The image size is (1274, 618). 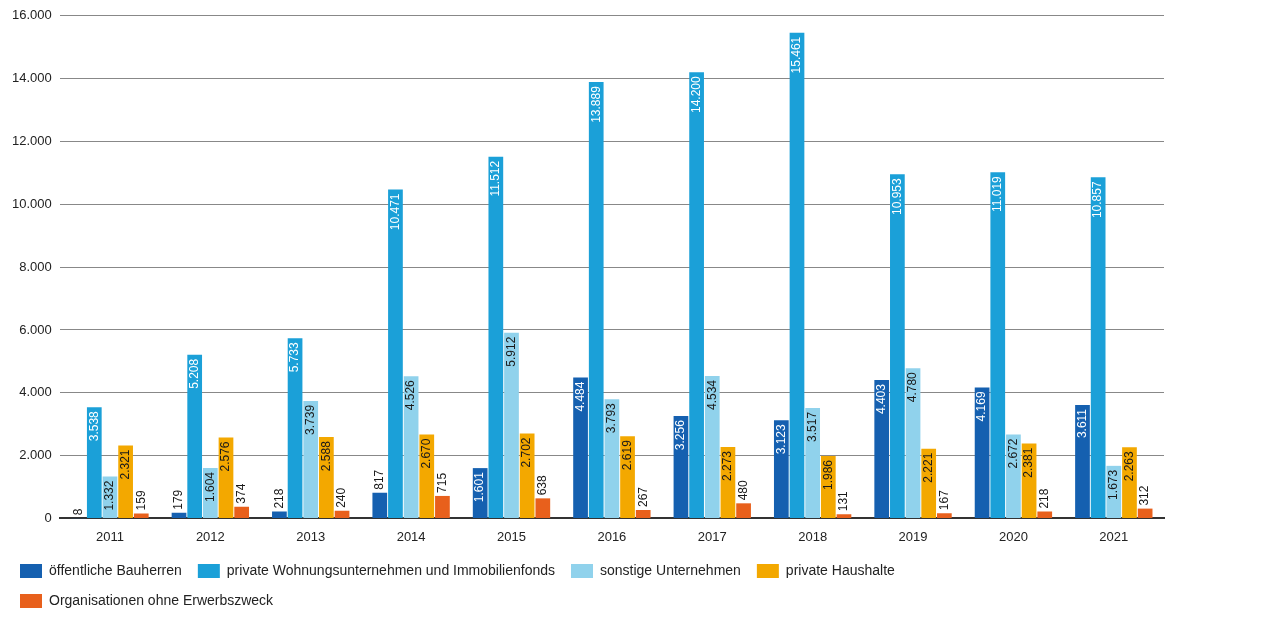 What do you see at coordinates (997, 194) in the screenshot?
I see `data-label: 11.019` at bounding box center [997, 194].